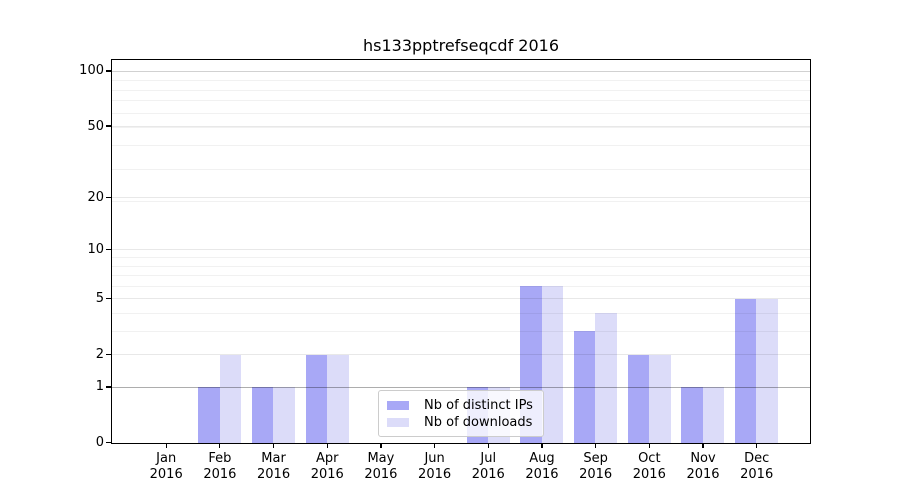  Describe the element at coordinates (461, 45) in the screenshot. I see `chart-title: hs133pptrefseqcdf 2016` at that location.